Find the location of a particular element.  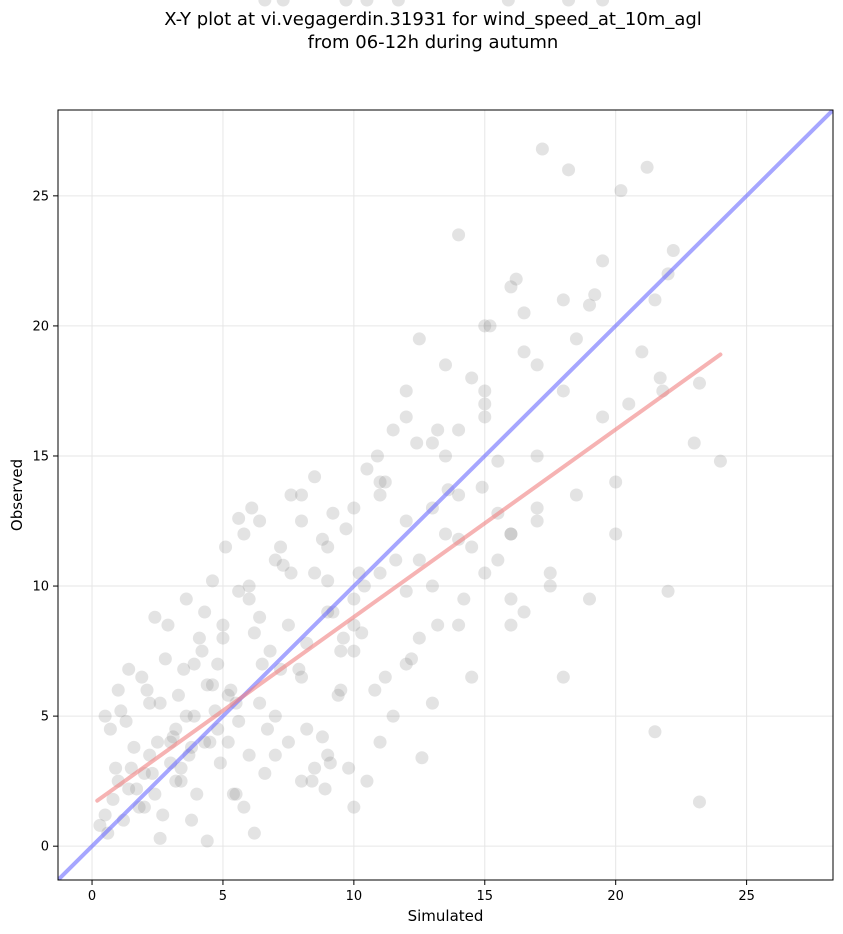

x-tick-label: 15 is located at coordinates (485, 896).